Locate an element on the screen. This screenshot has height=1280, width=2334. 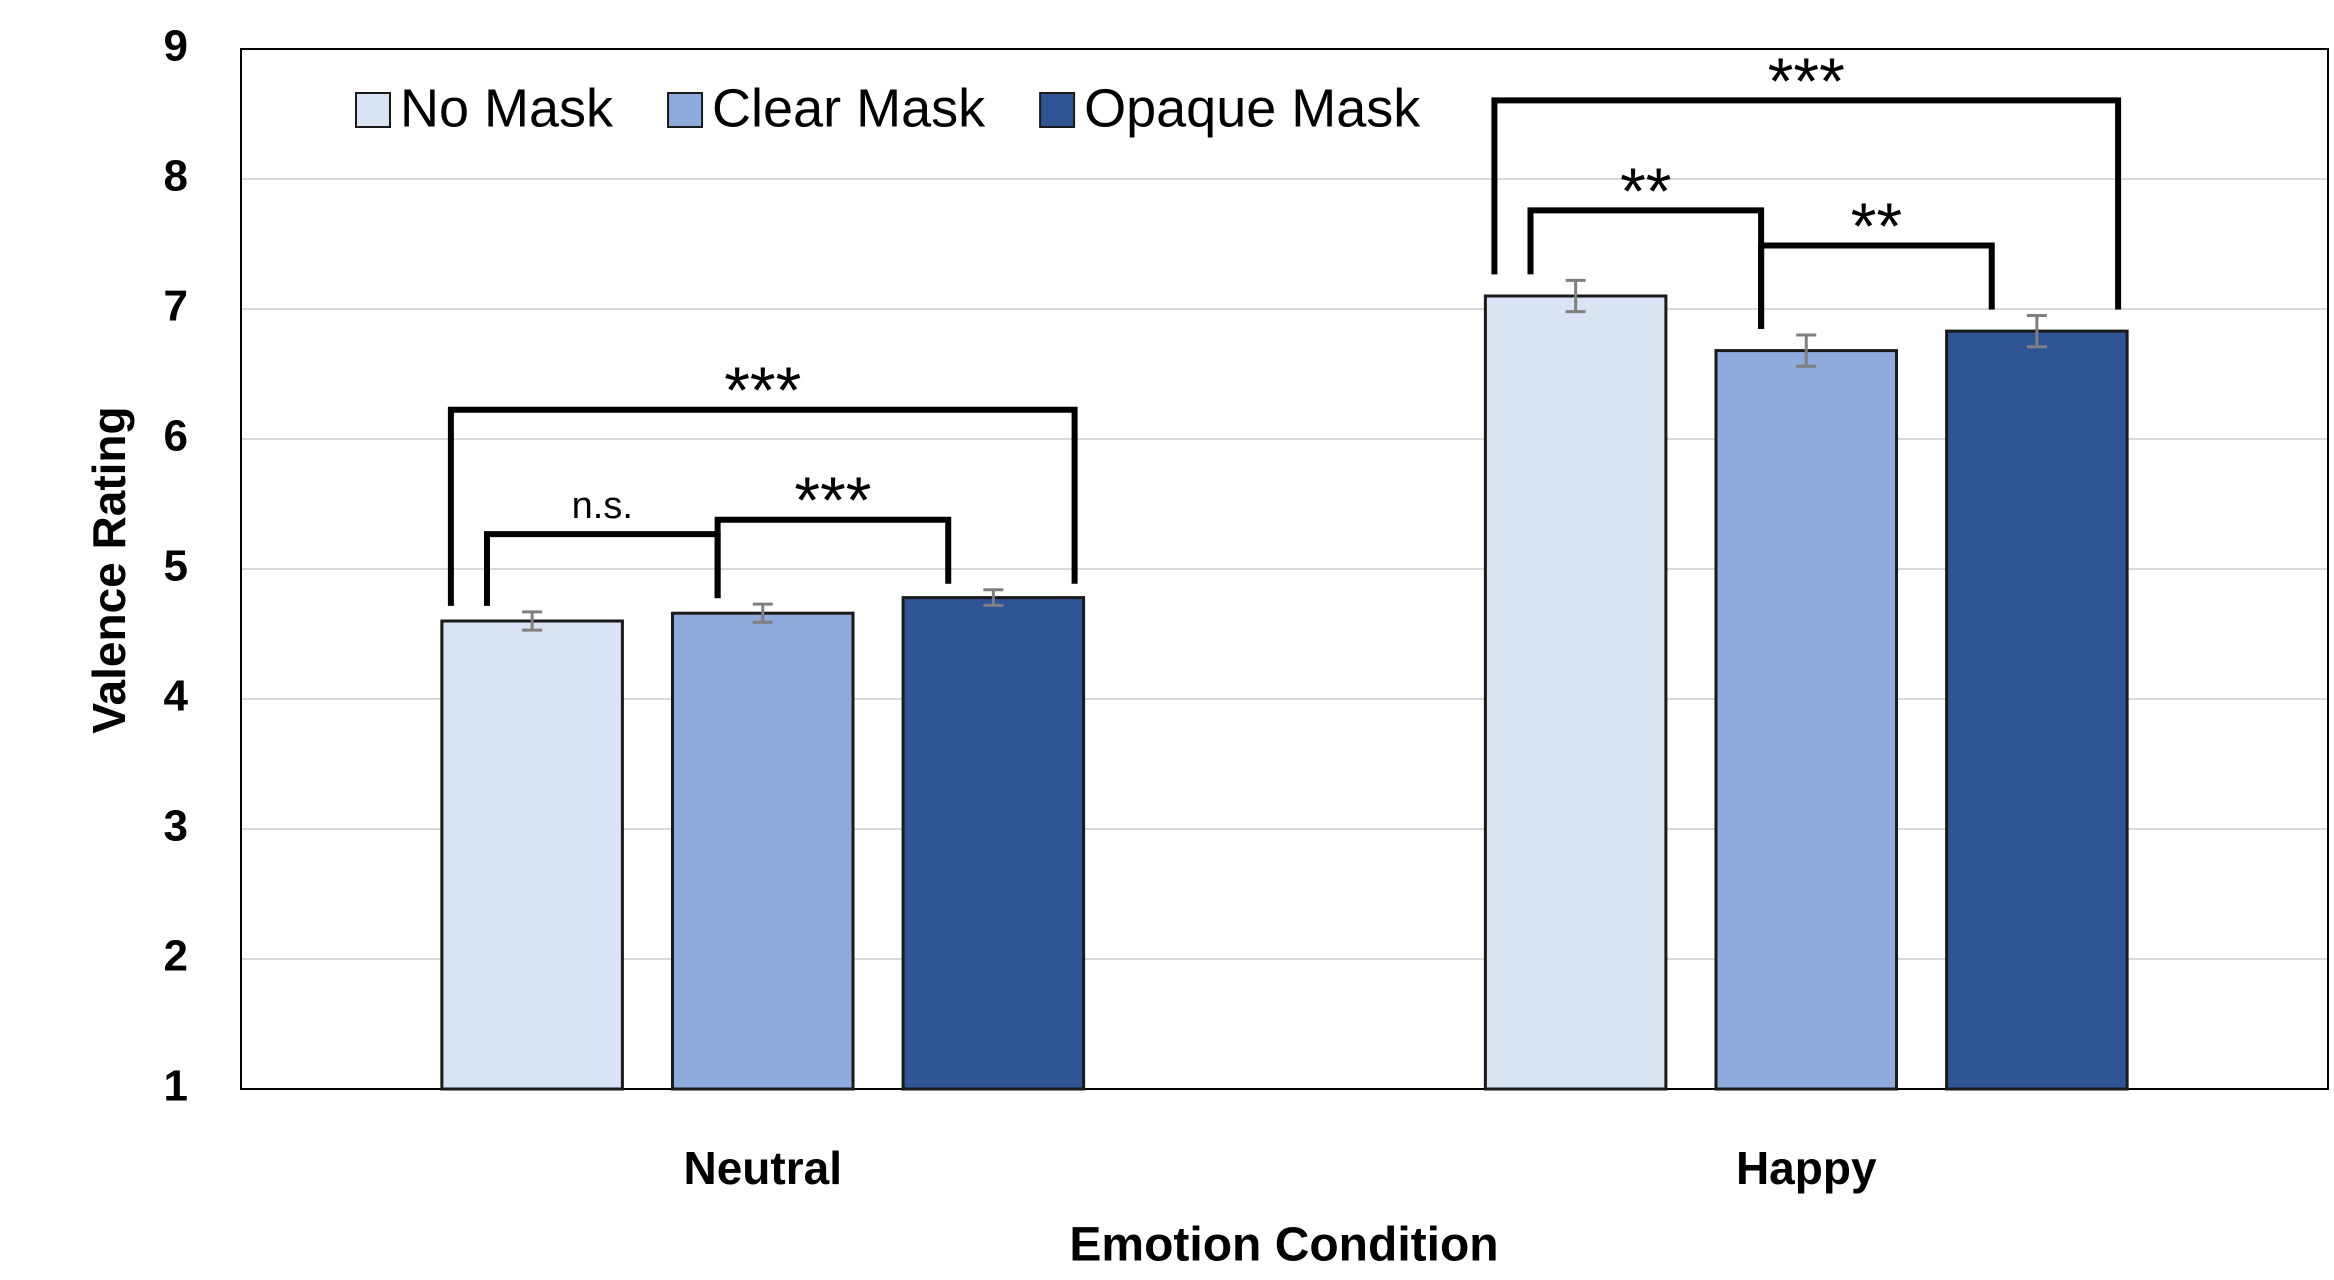
y-tick-label: 1 is located at coordinates (176, 1086).